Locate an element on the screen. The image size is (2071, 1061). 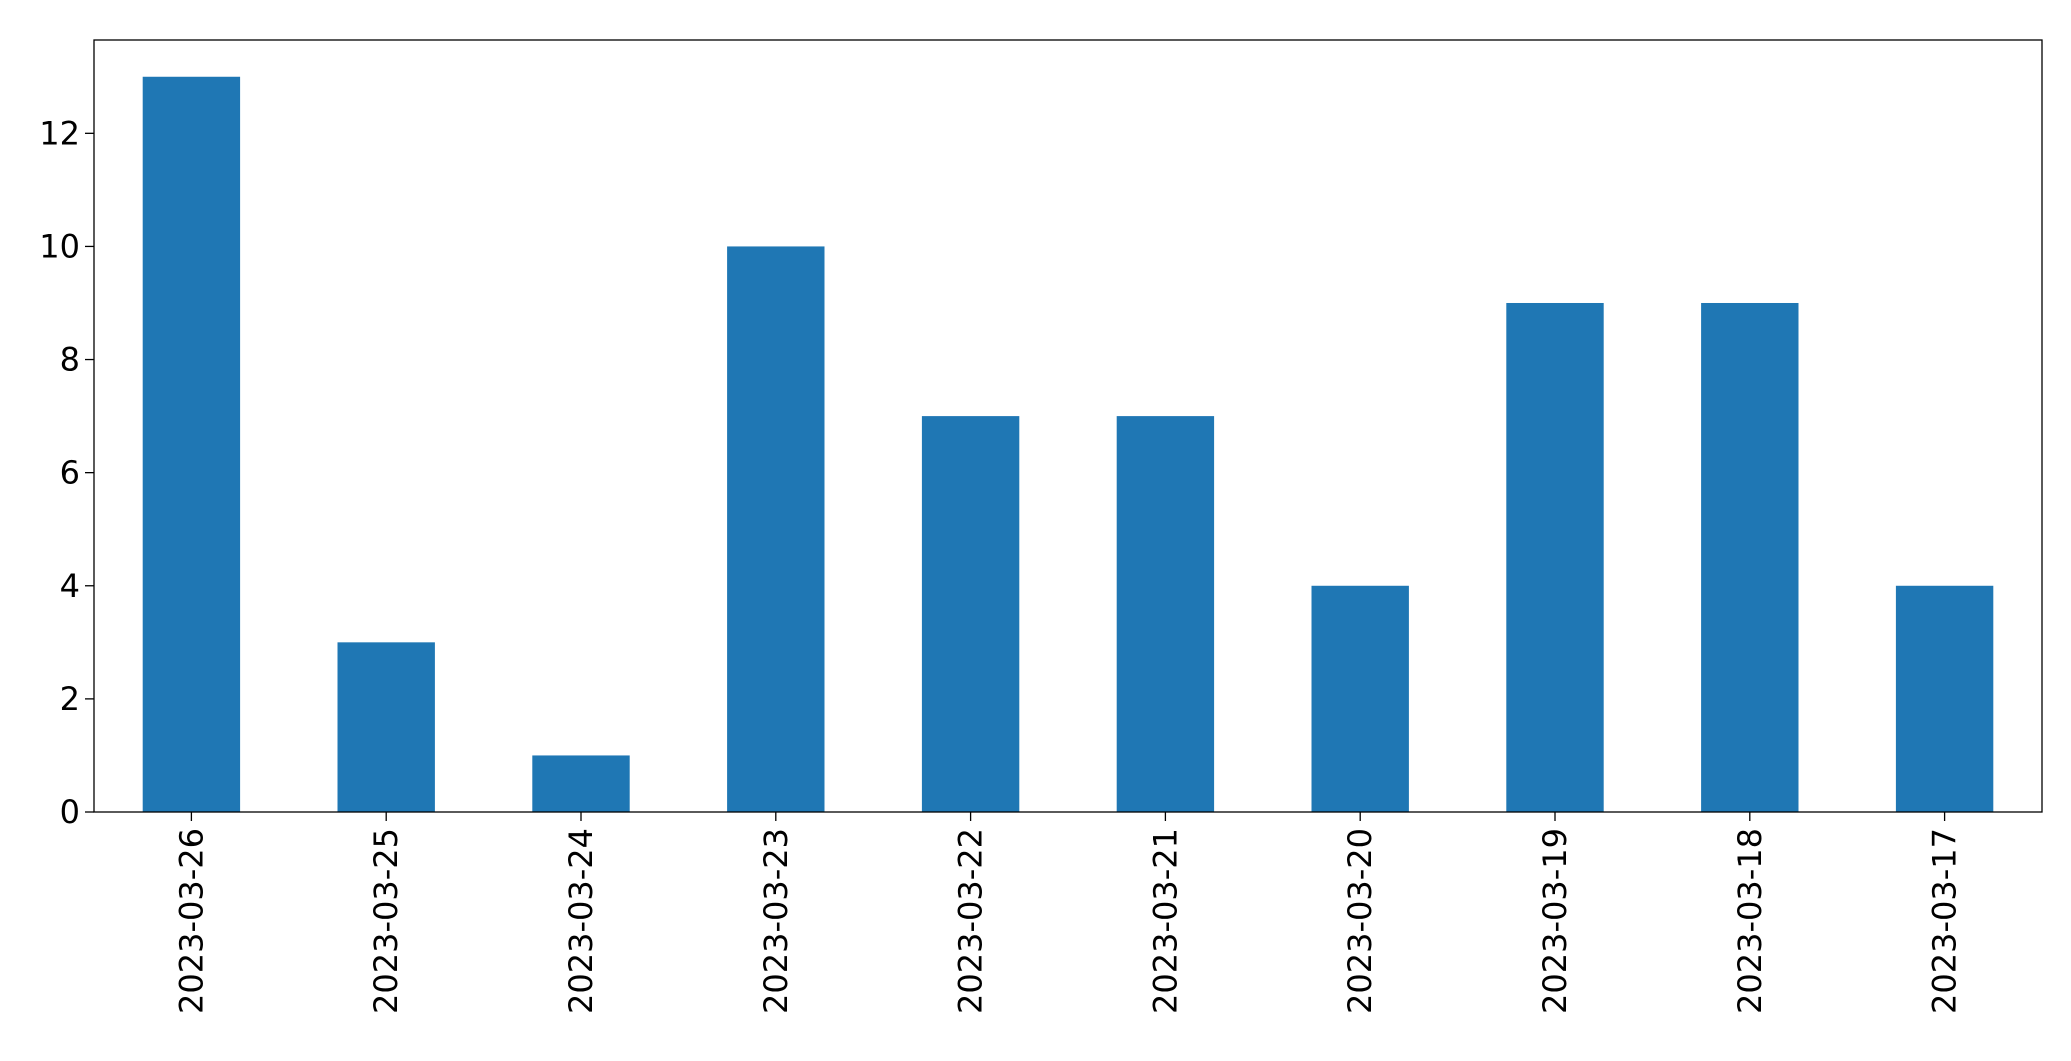
x-tick-label: 2023-03-22 is located at coordinates (971, 921).